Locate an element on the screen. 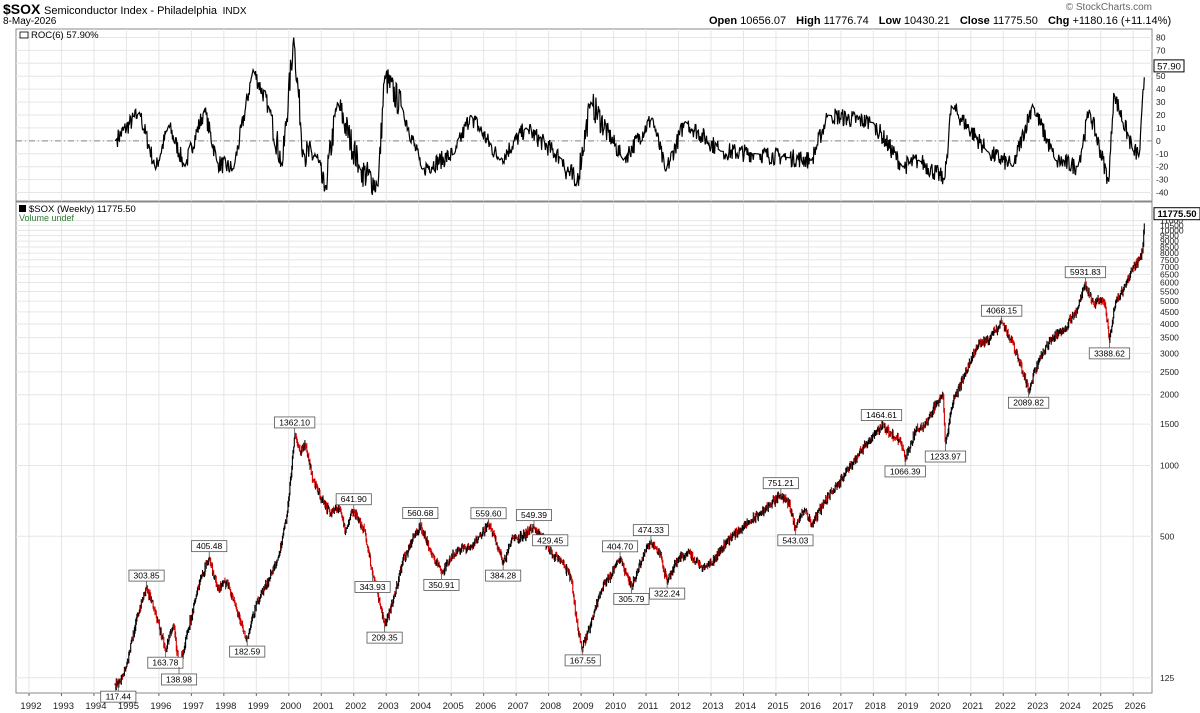 This screenshot has height=713, width=1200. price-y-tick-label: 9000 is located at coordinates (1169, 241).